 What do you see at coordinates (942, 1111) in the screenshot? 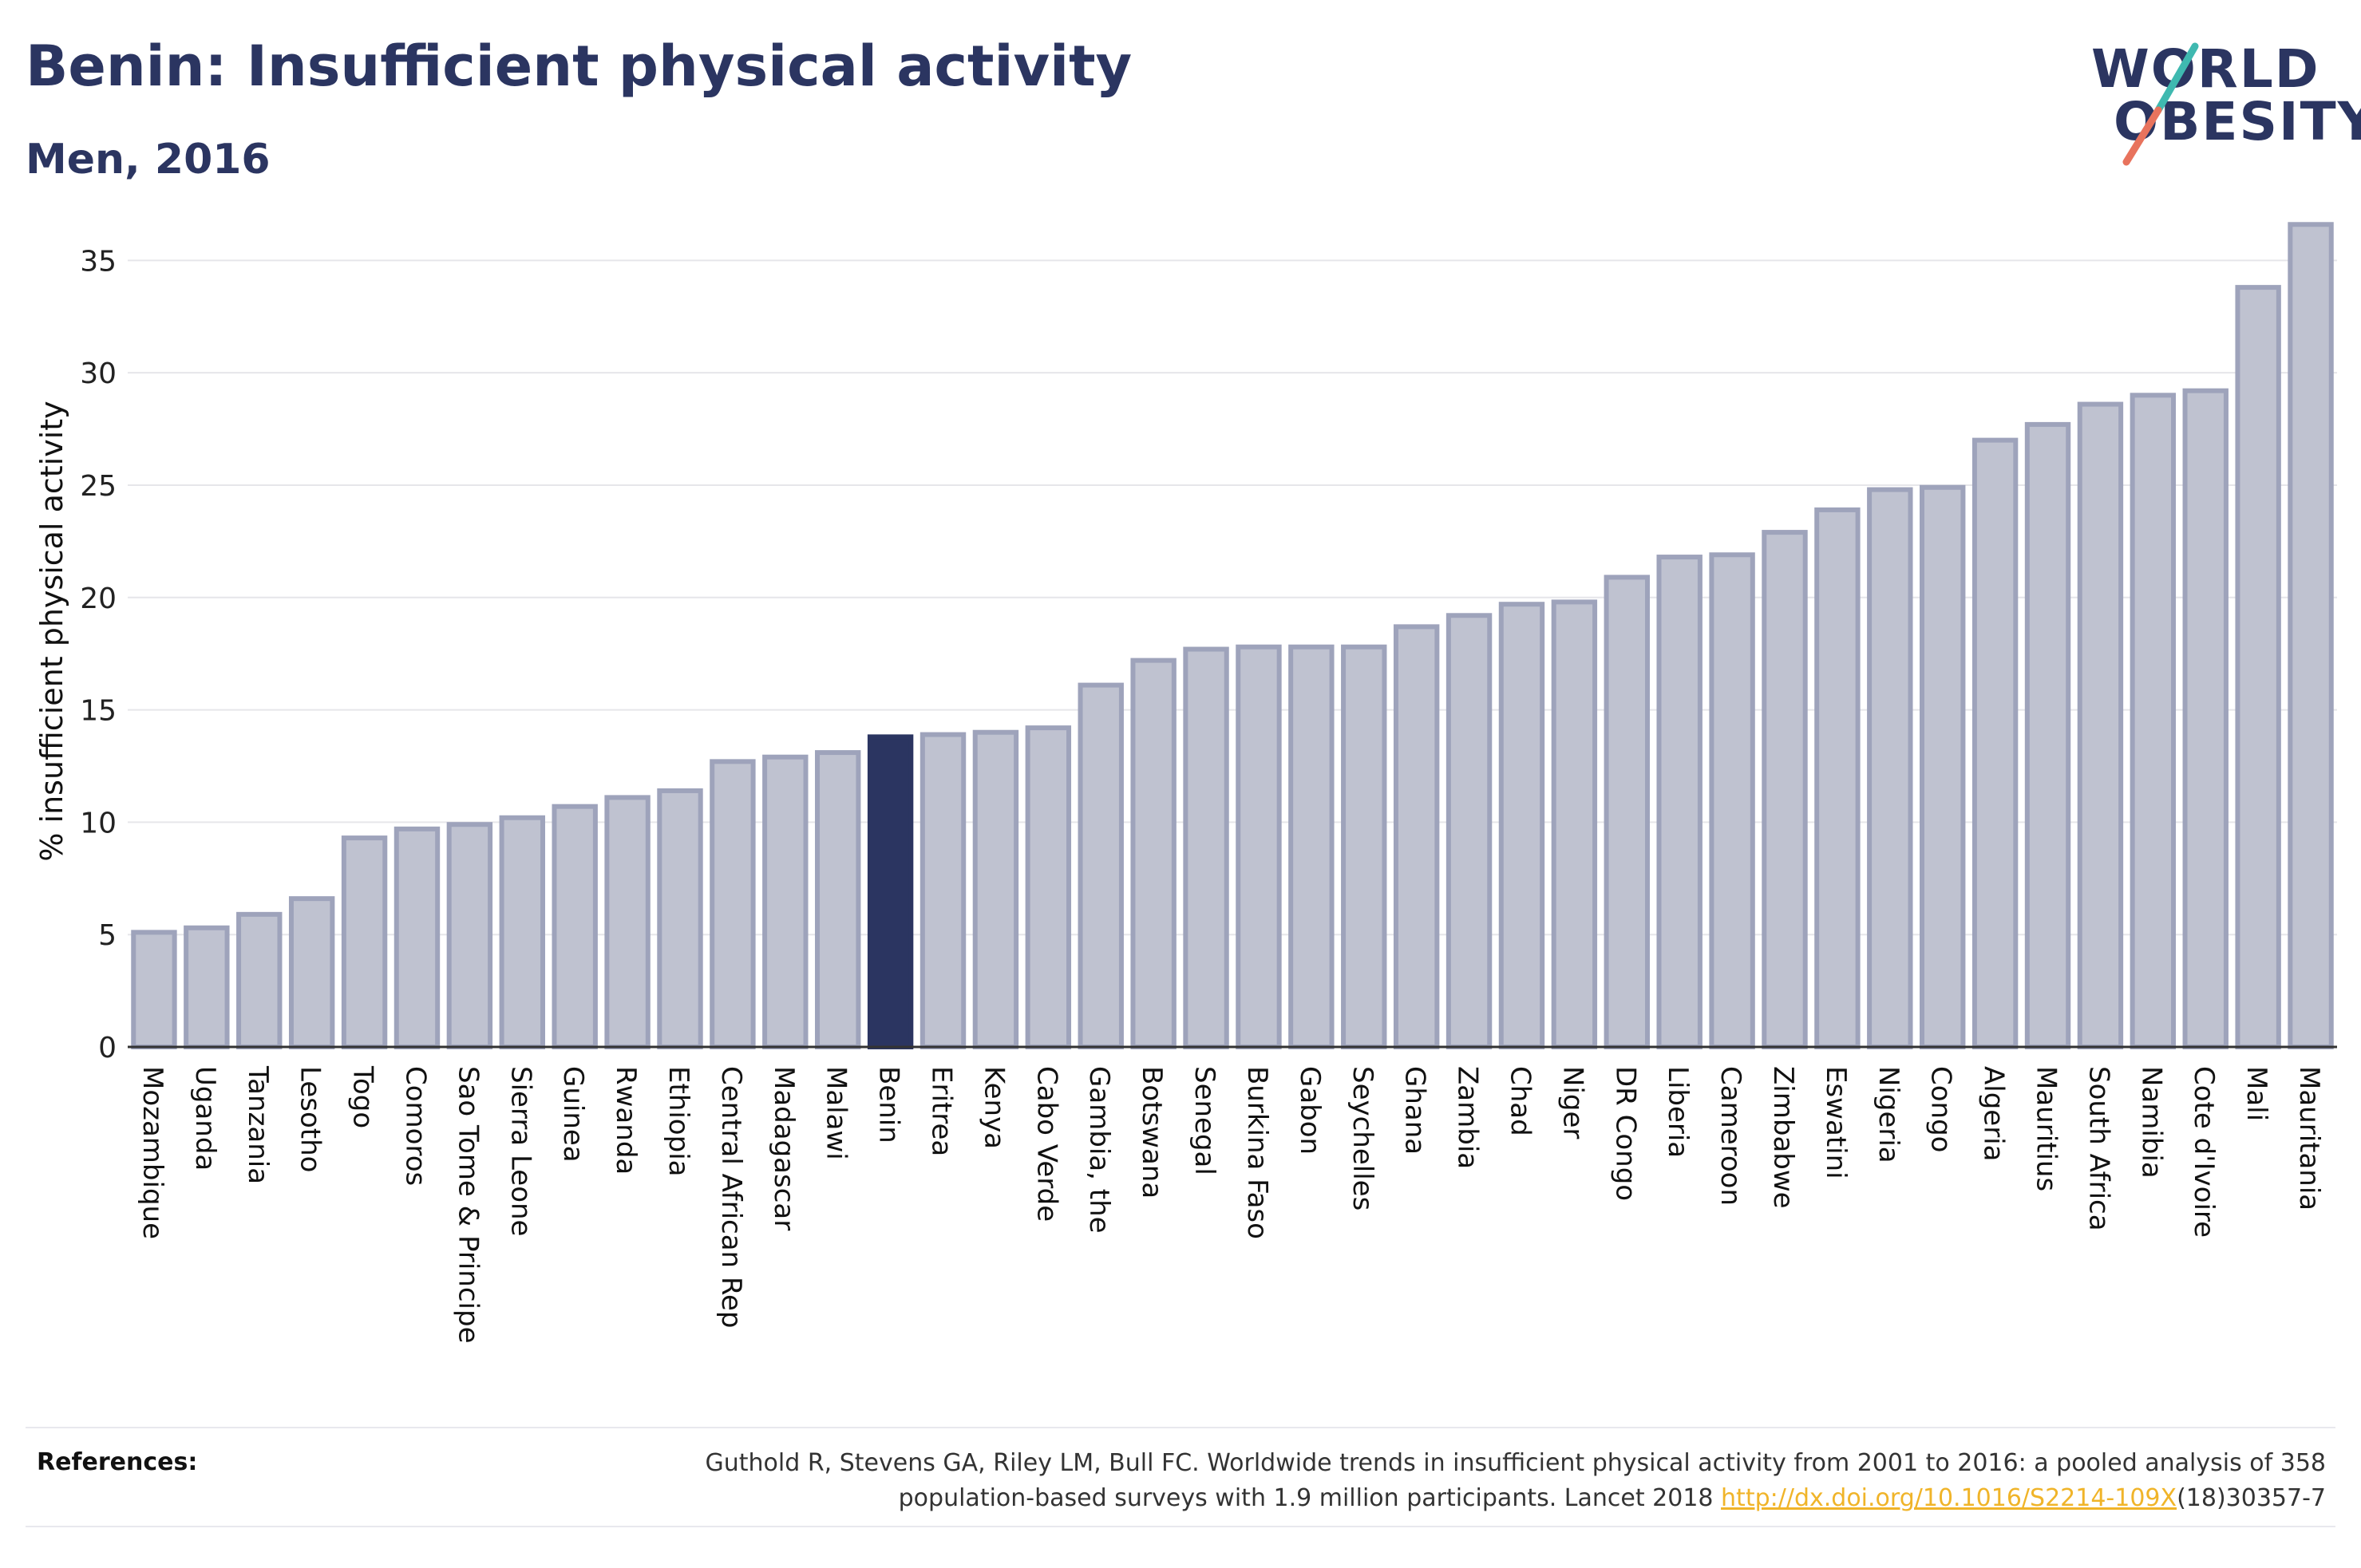
I see `x-tick-label: Eritrea` at bounding box center [942, 1111].